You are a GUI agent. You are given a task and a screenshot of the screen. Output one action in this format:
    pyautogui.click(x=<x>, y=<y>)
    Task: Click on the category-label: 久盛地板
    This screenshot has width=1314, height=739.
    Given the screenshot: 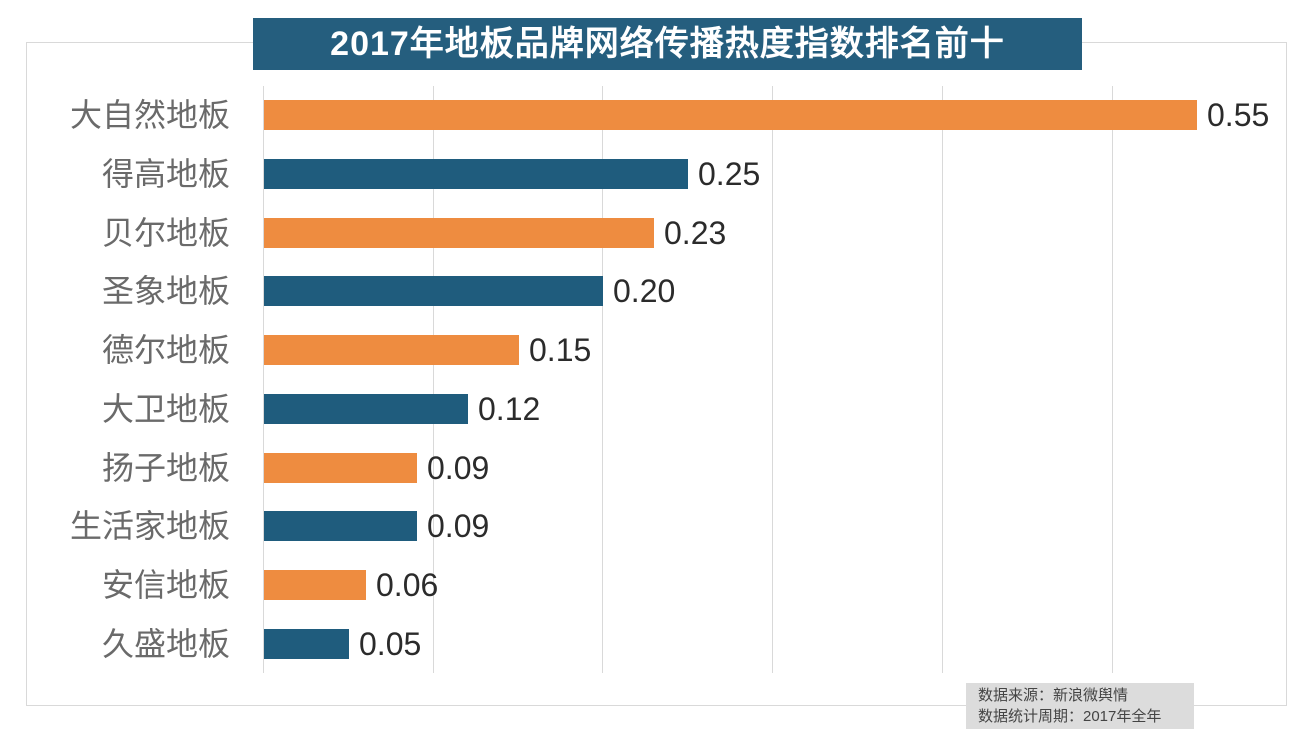 What is the action you would take?
    pyautogui.click(x=165, y=644)
    